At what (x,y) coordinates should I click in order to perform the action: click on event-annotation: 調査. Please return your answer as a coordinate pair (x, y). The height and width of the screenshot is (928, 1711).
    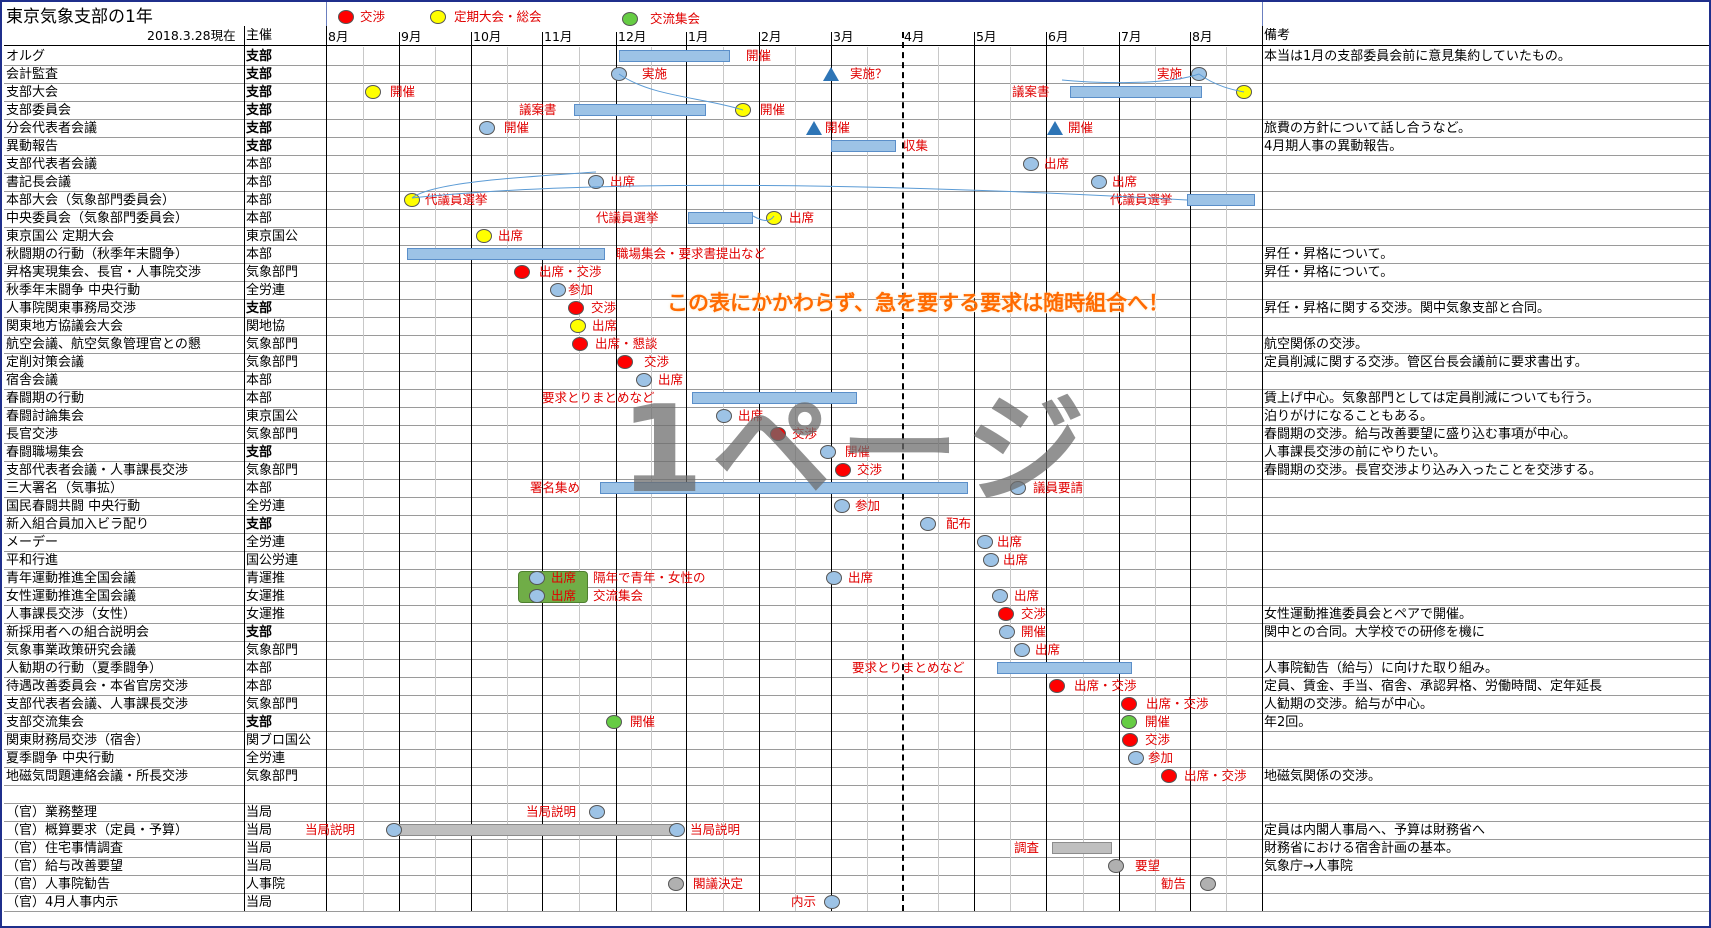
    Looking at the image, I should click on (1027, 847).